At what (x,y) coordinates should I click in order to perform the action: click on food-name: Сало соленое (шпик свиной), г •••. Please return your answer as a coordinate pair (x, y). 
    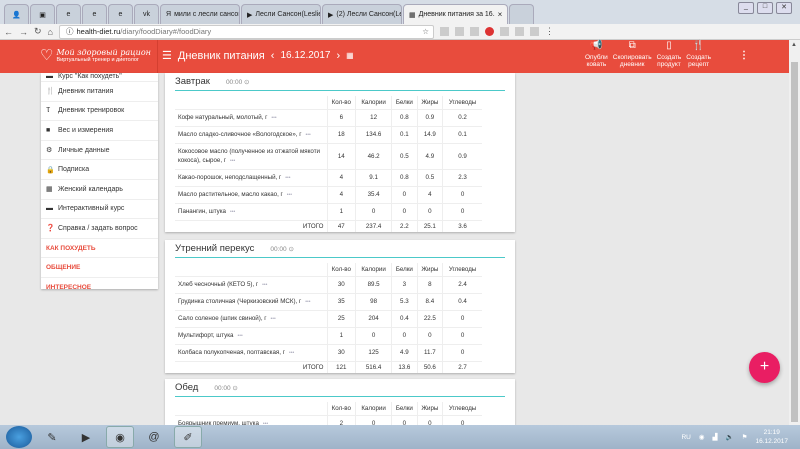
    Looking at the image, I should click on (251, 318).